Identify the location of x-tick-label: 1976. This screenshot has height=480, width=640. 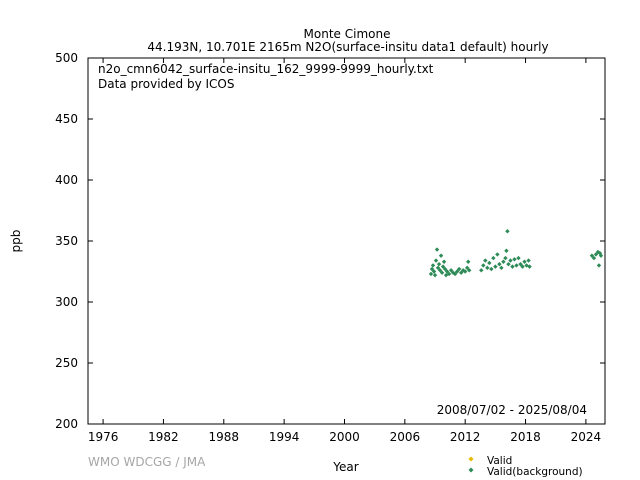
(103, 437).